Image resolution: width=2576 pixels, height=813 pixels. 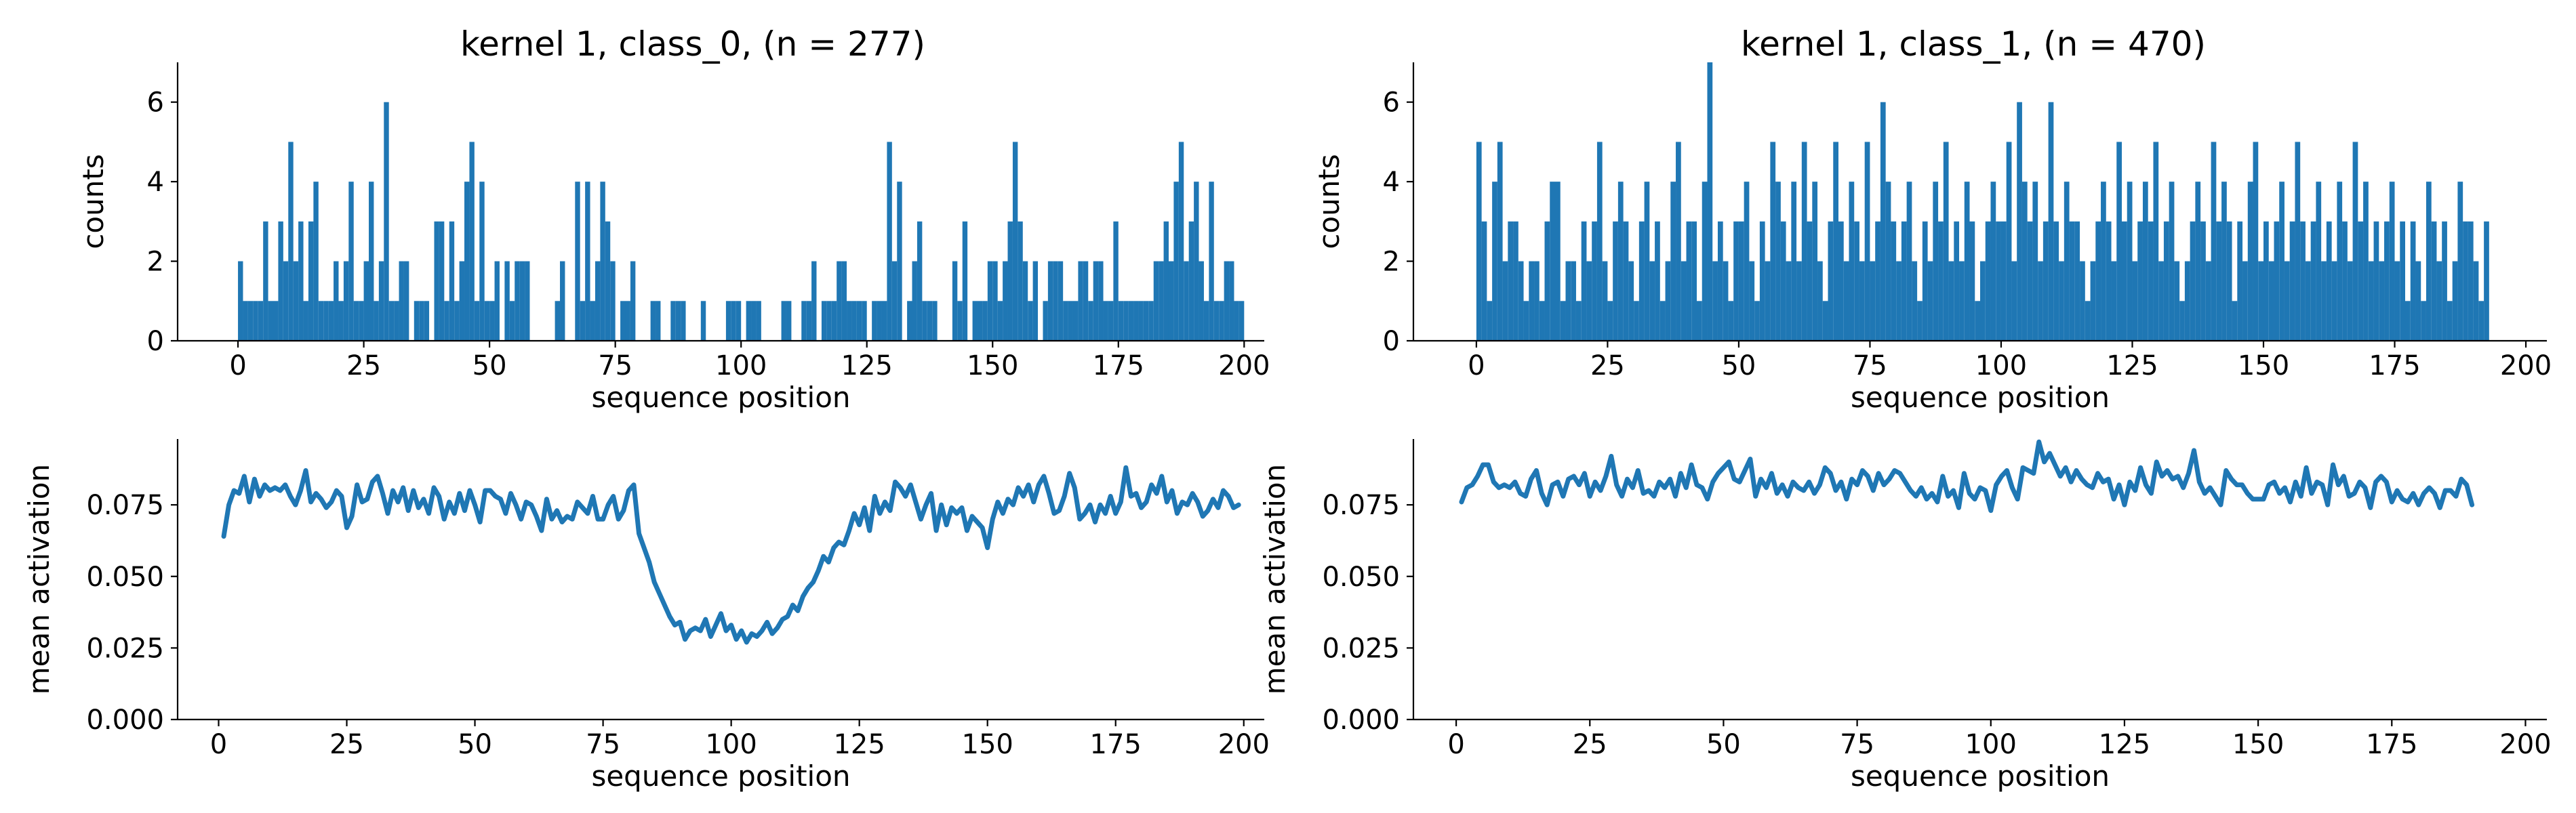 What do you see at coordinates (155, 182) in the screenshot?
I see `y-tick-label: 4` at bounding box center [155, 182].